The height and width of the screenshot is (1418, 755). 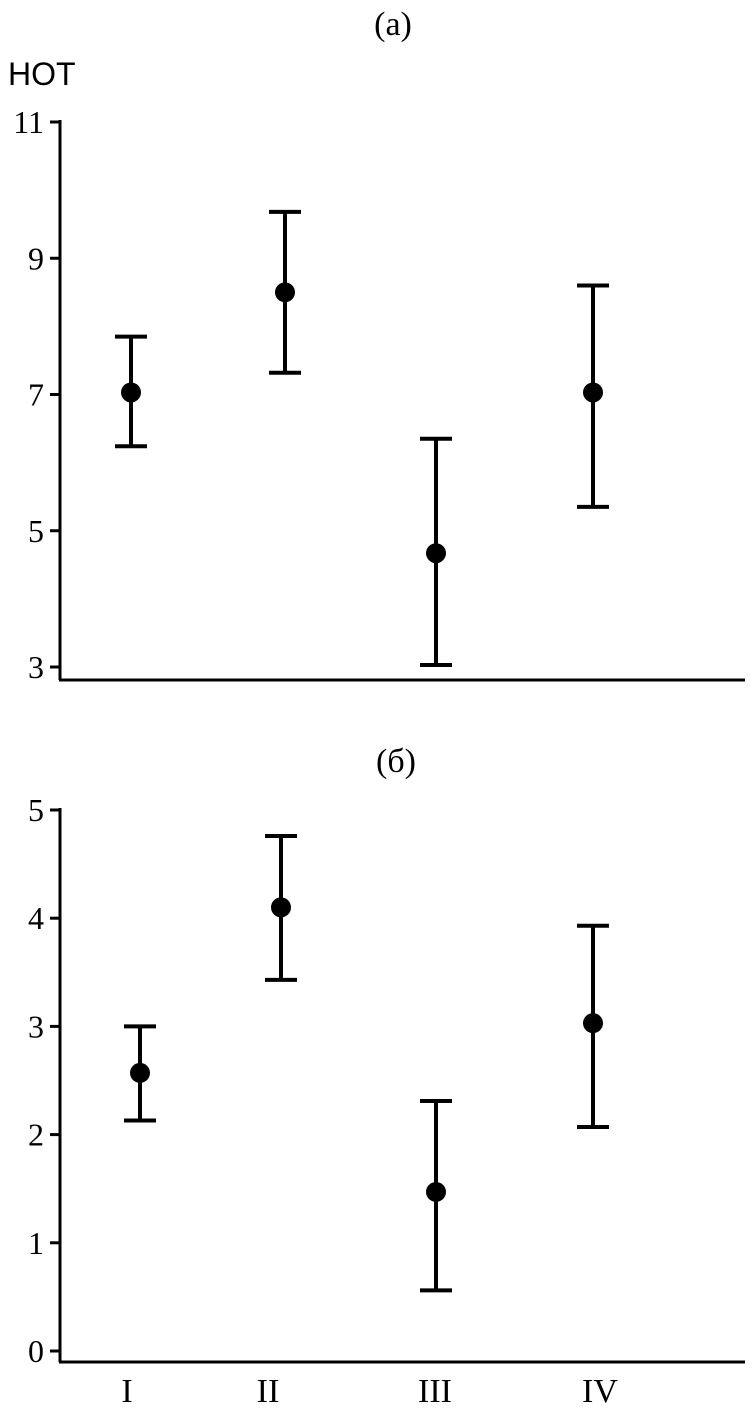 I want to click on y-tick-label: 9, so click(x=36, y=258).